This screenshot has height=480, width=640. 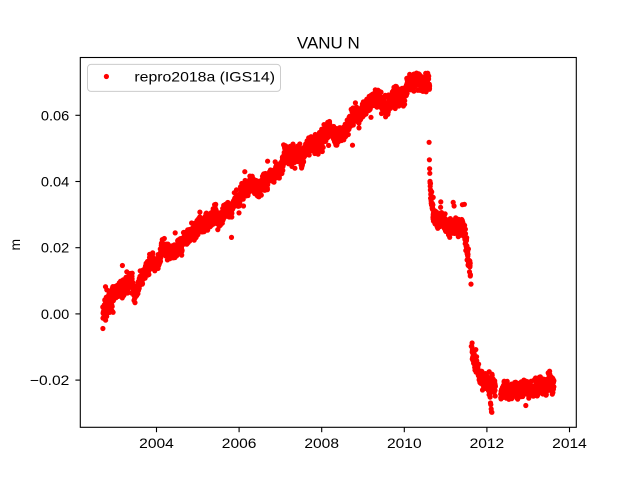 What do you see at coordinates (50, 380) in the screenshot?
I see `svg-text: −0.02` at bounding box center [50, 380].